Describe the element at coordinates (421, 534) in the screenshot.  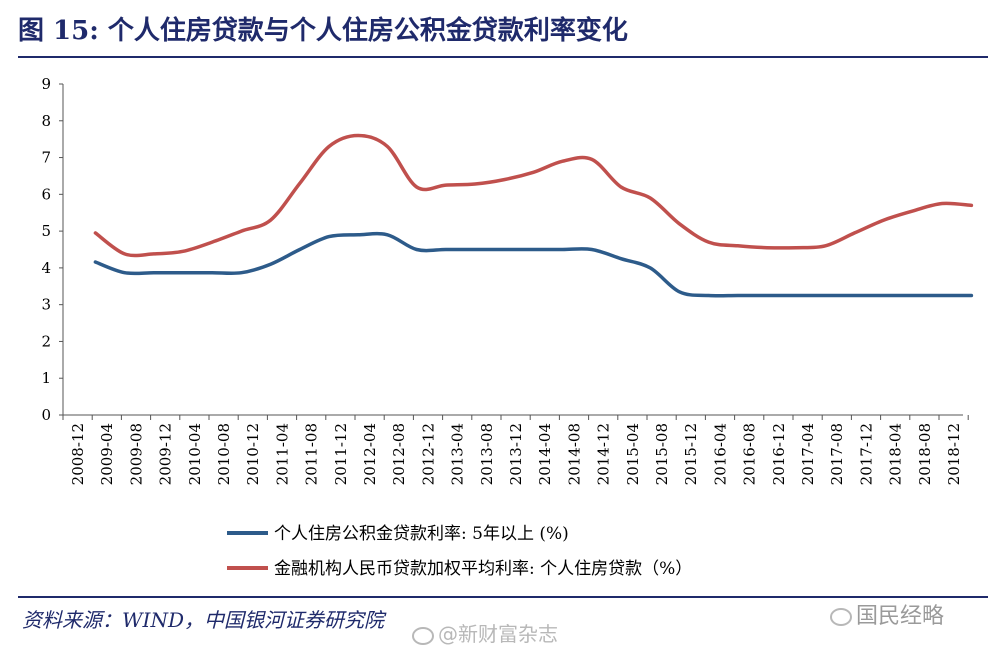
I see `legend-label-1: 个人住房公积金贷款利率: 5年以上 (%)` at that location.